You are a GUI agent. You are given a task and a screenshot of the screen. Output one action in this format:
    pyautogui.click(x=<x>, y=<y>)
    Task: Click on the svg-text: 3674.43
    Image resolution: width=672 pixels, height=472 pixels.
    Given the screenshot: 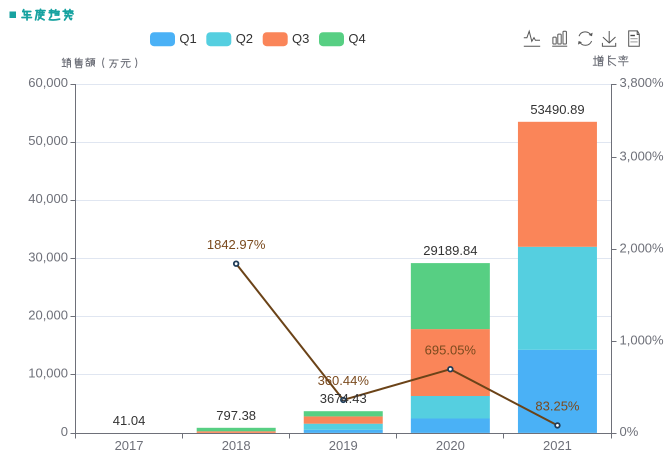 What is the action you would take?
    pyautogui.click(x=343, y=398)
    